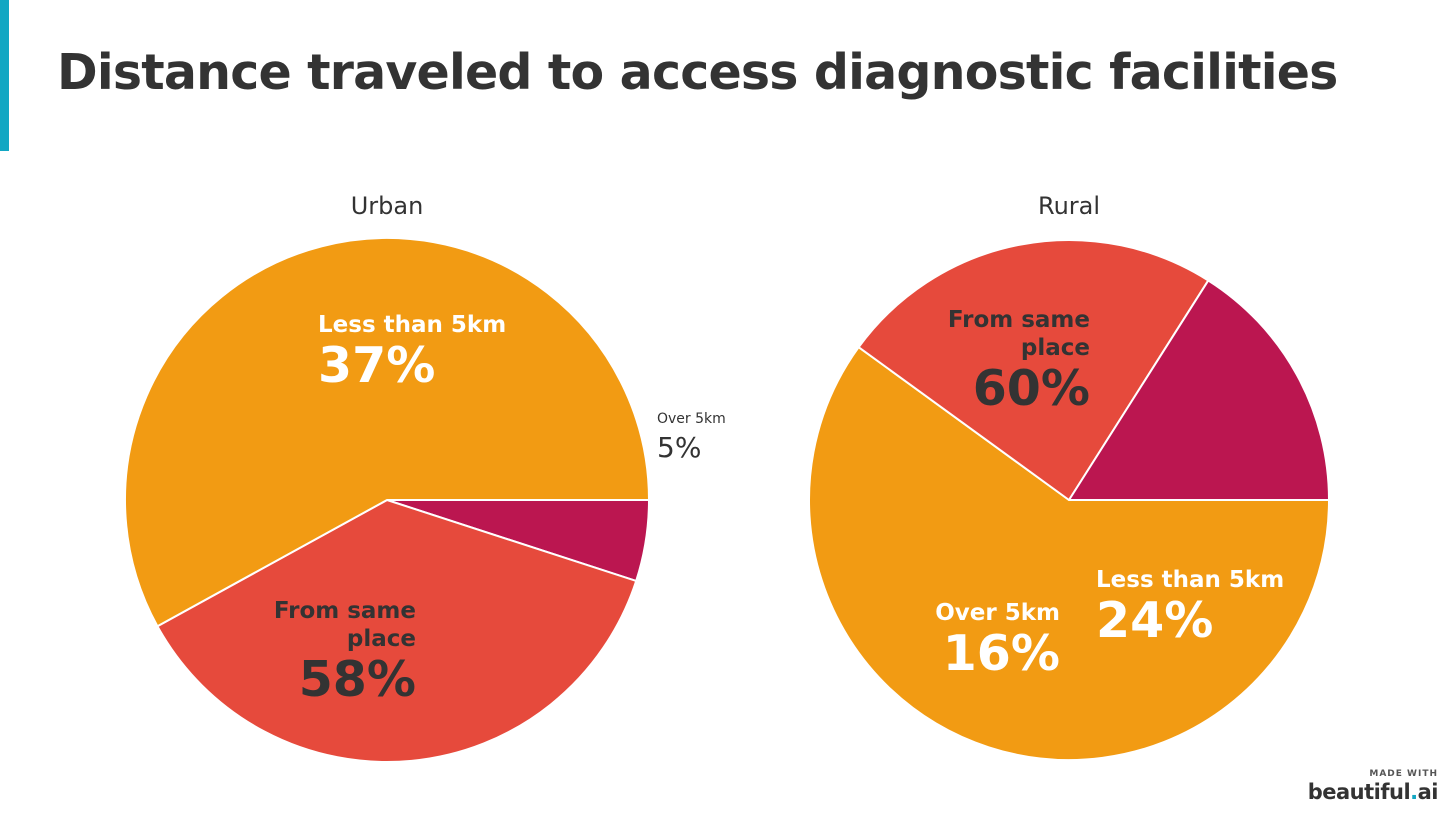 The width and height of the screenshot is (1456, 819). What do you see at coordinates (691, 419) in the screenshot?
I see `urban-slice-label: Over 5km` at bounding box center [691, 419].